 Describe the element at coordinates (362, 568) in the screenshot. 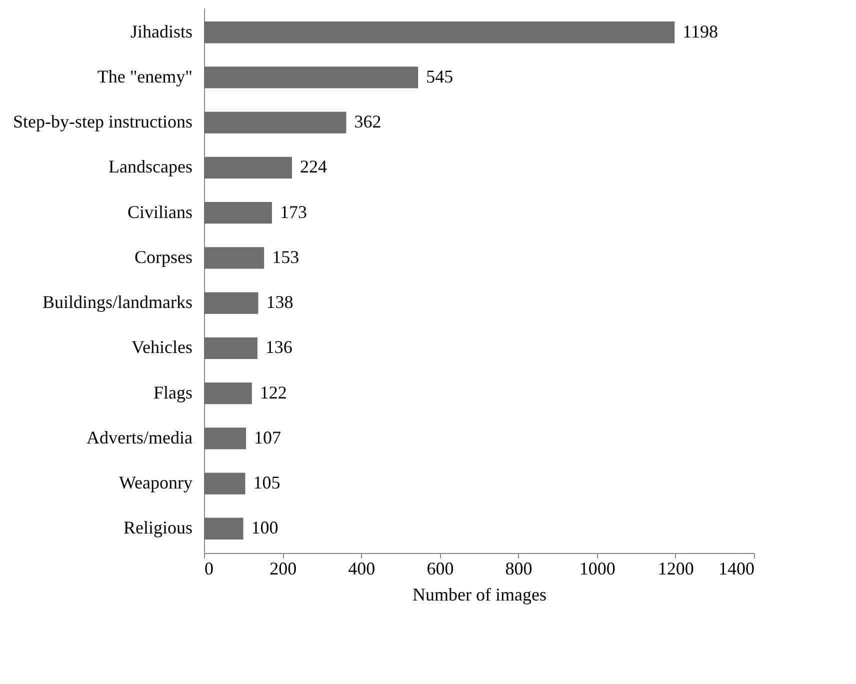

I see `x-tick-label: 400` at that location.